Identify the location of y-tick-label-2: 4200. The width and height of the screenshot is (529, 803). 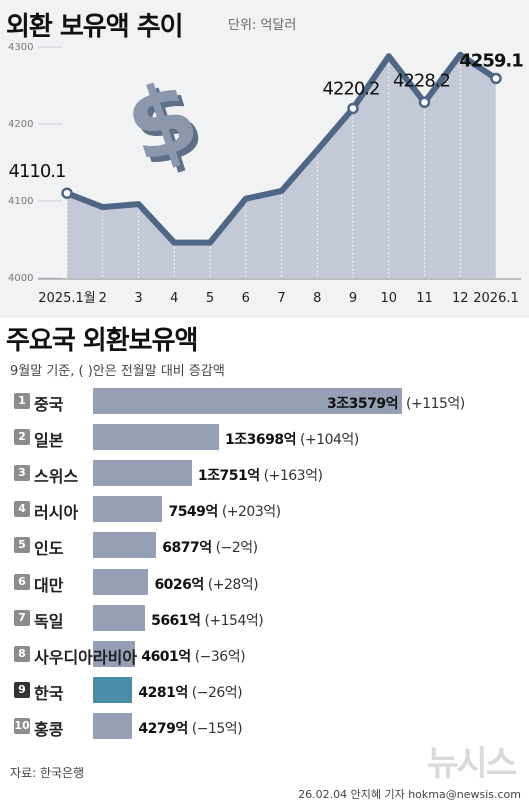
(20, 124).